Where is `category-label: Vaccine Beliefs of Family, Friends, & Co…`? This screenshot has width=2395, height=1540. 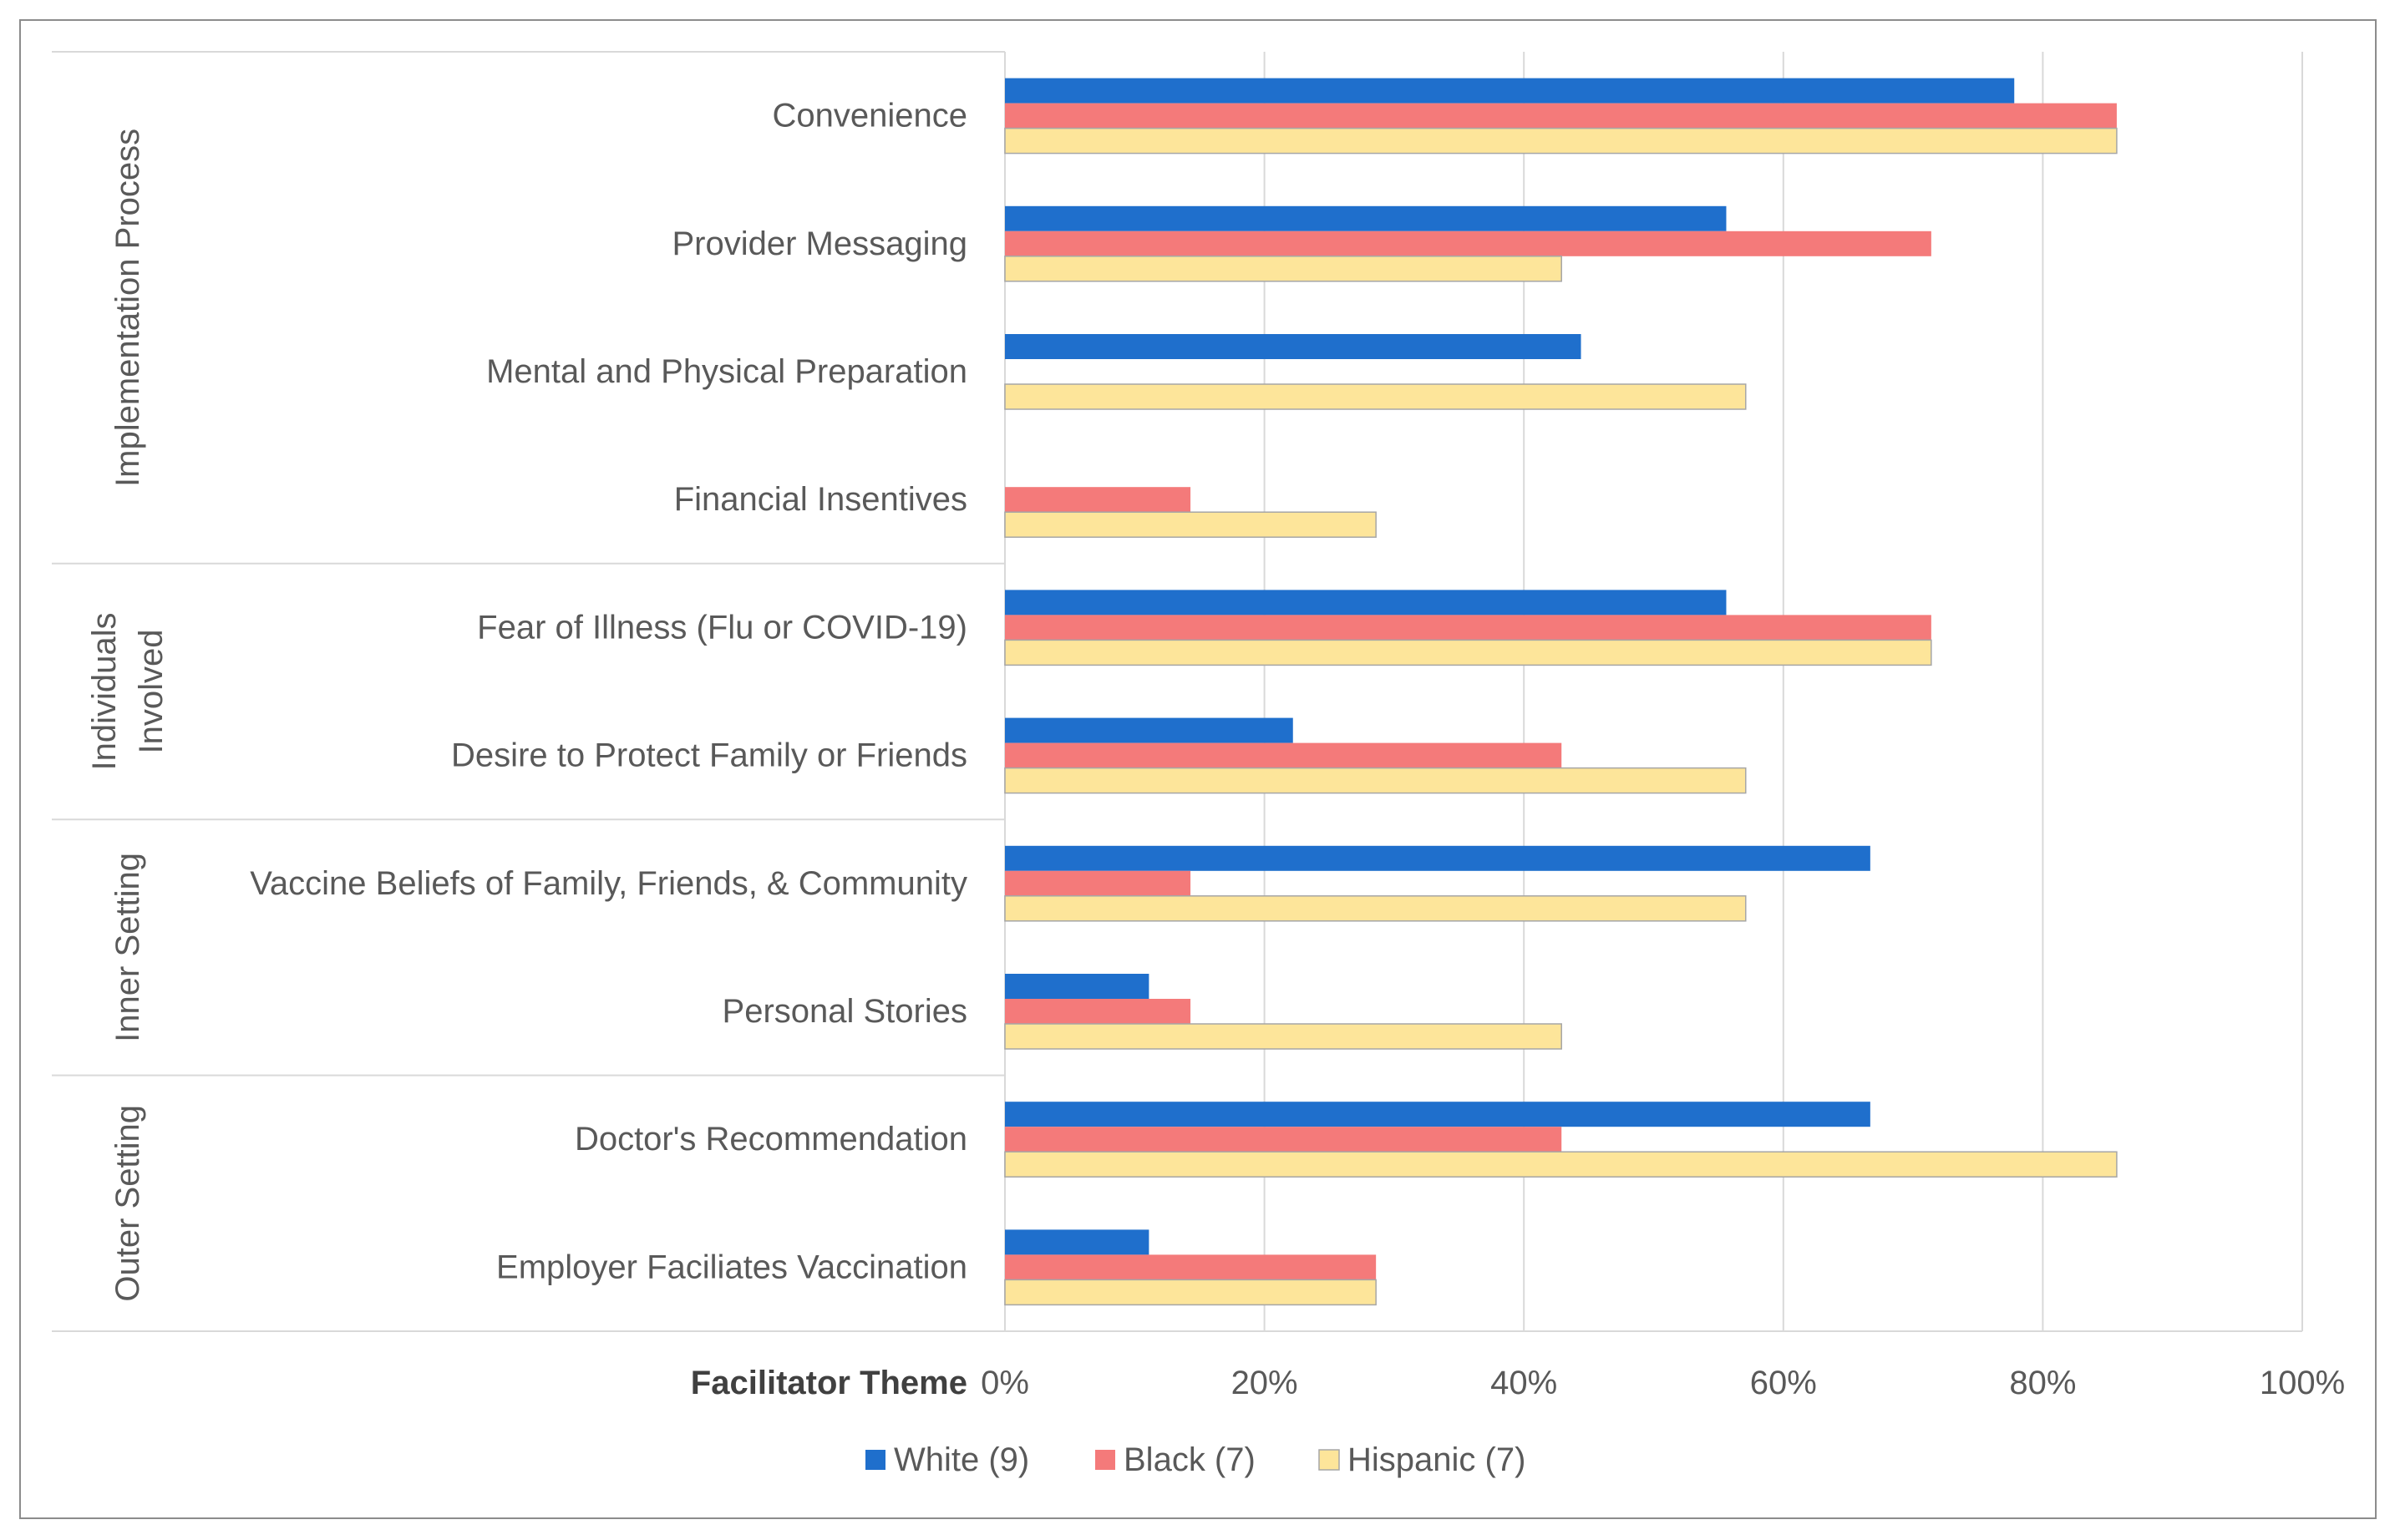
category-label: Vaccine Beliefs of Family, Friends, & Co… is located at coordinates (608, 884).